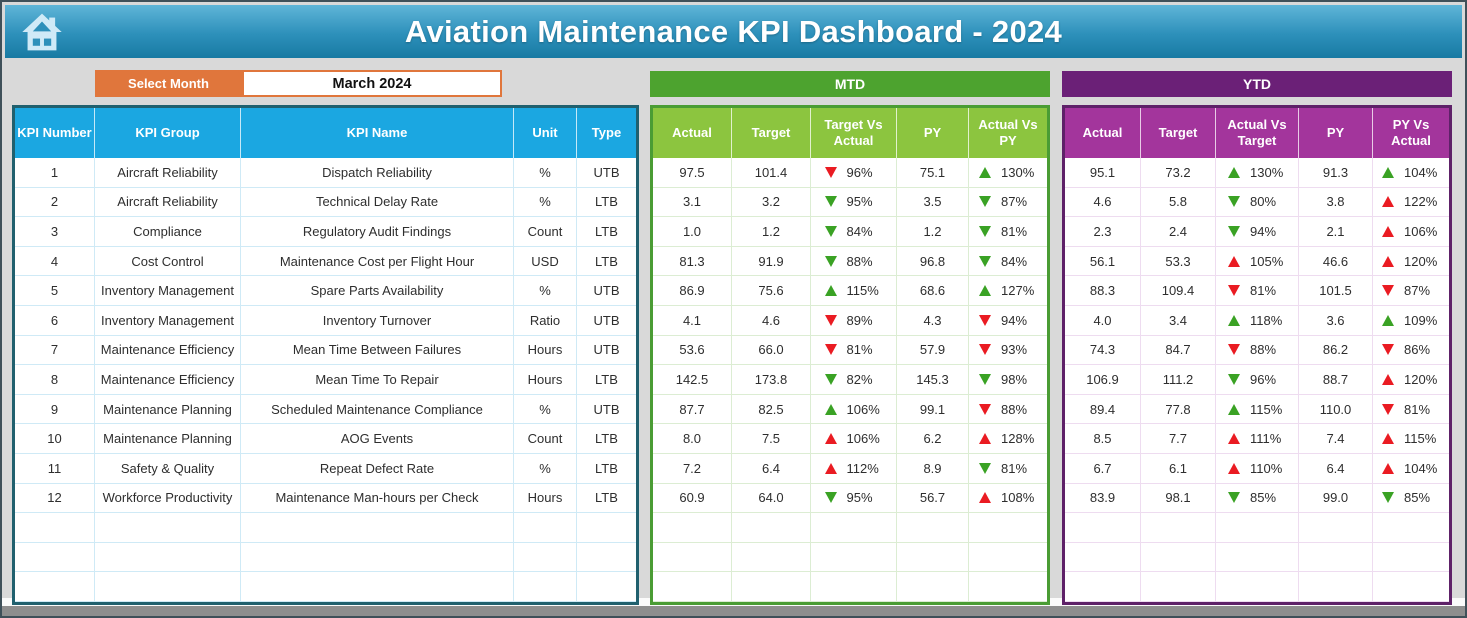  I want to click on mtd-target-vs-actual-cell: 95%, so click(854, 202).